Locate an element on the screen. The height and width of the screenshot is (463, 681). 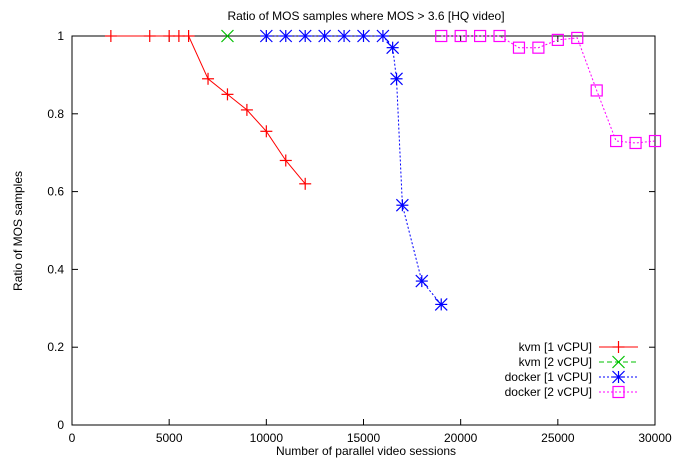
legend-item: docker [1 vCPU] is located at coordinates (571, 377).